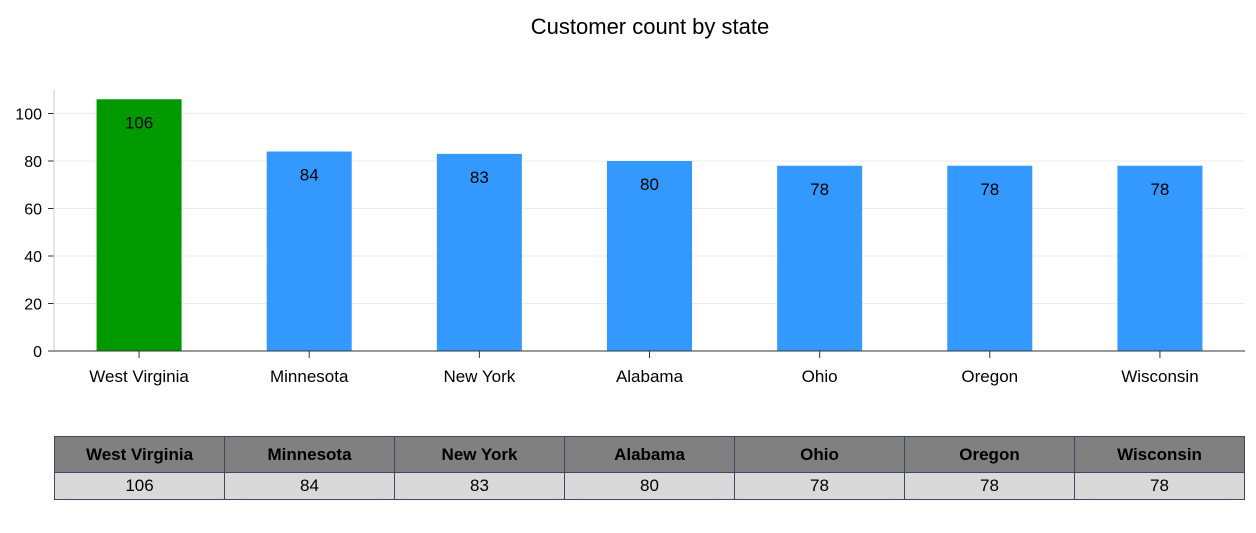 The image size is (1256, 533). I want to click on table-header-cell: Oregon, so click(989, 454).